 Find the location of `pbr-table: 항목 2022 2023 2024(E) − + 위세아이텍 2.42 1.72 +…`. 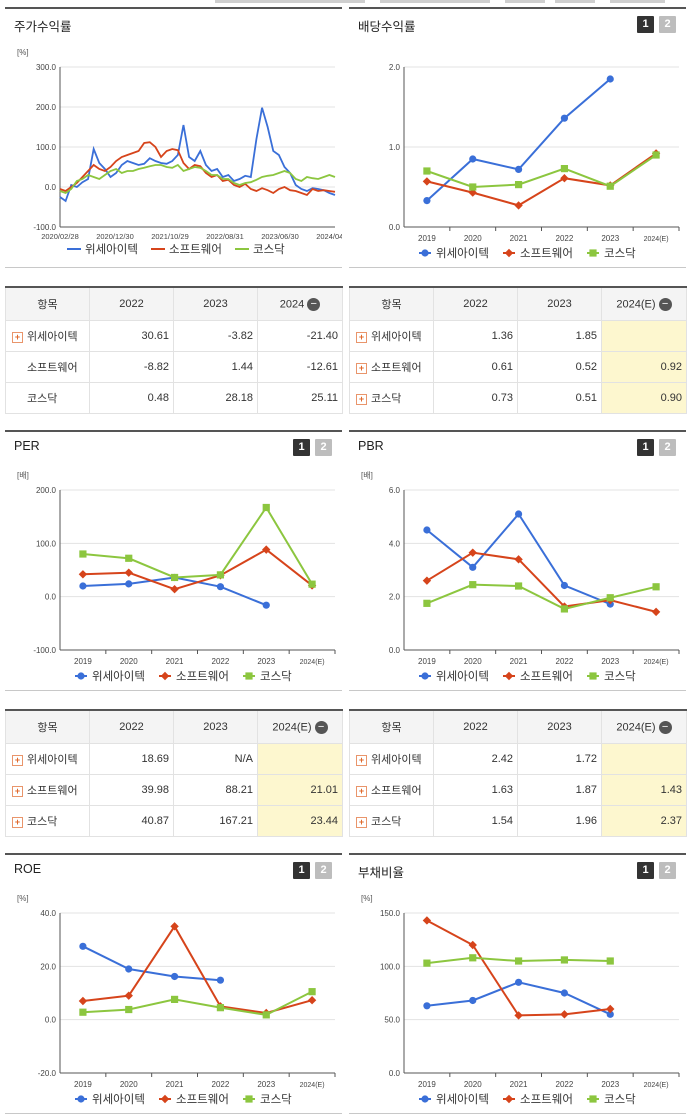

pbr-table: 항목 2022 2023 2024(E) − + 위세아이텍 2.42 1.72 +… is located at coordinates (518, 773).